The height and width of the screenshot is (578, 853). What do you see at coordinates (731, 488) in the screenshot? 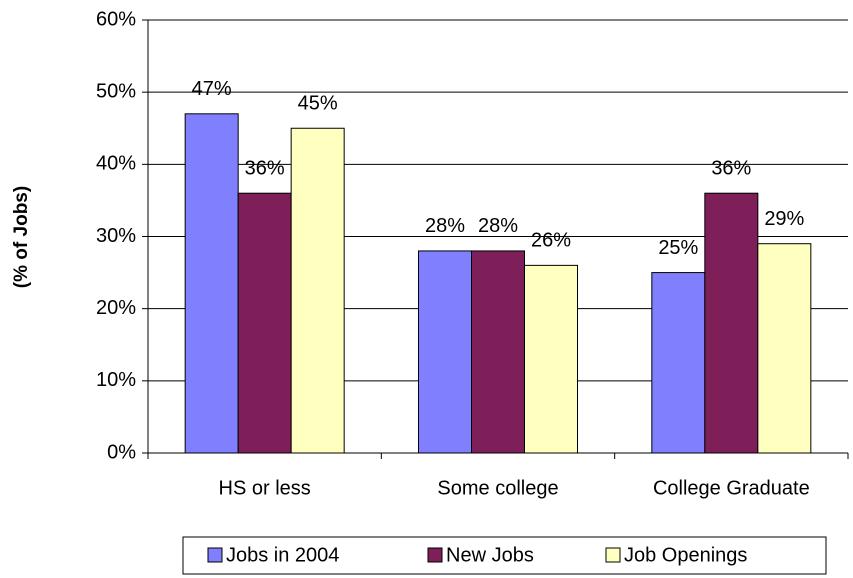
I see `x-tick-label: College Graduate` at bounding box center [731, 488].